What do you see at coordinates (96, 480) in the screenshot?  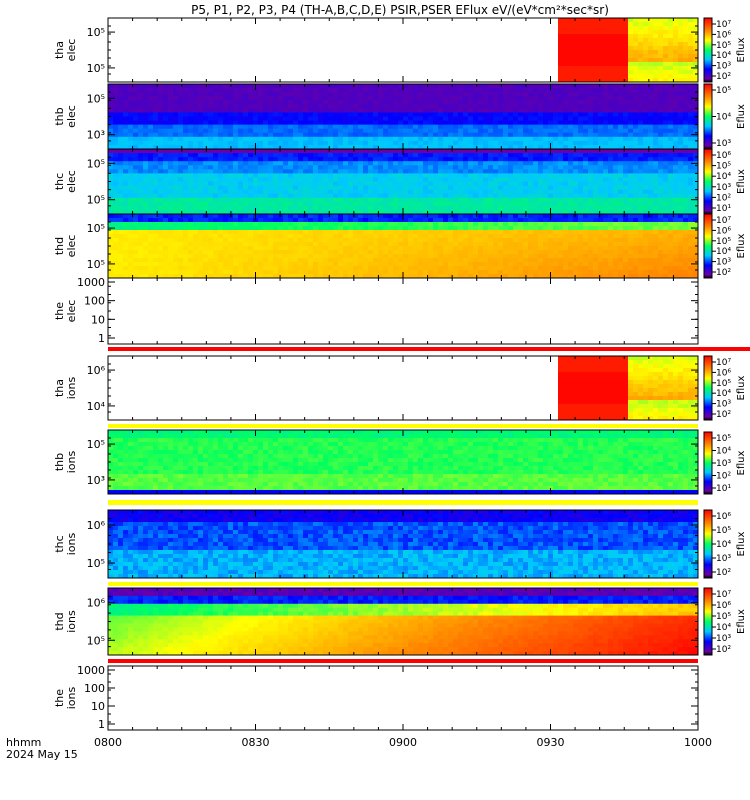 I see `y-tick-label: 10³` at bounding box center [96, 480].